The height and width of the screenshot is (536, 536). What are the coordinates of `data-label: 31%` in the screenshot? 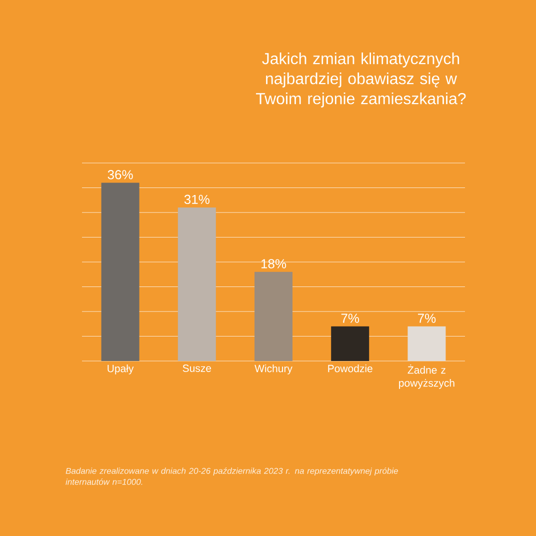 It's located at (197, 199).